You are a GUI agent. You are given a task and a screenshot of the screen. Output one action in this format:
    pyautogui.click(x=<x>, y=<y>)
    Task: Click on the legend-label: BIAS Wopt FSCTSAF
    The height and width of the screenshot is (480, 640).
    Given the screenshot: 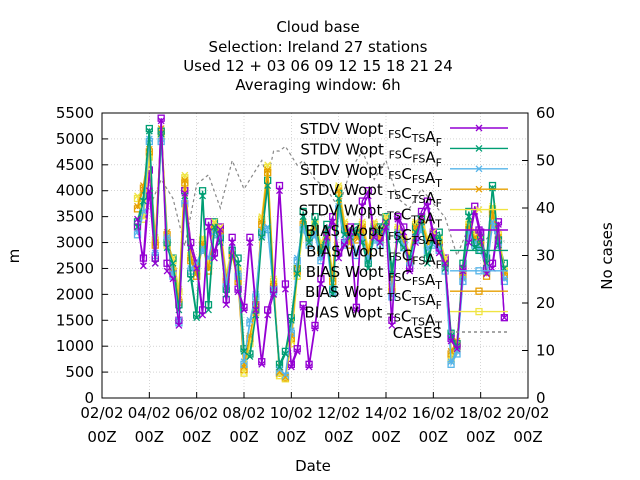 What is the action you would take?
    pyautogui.click(x=374, y=236)
    